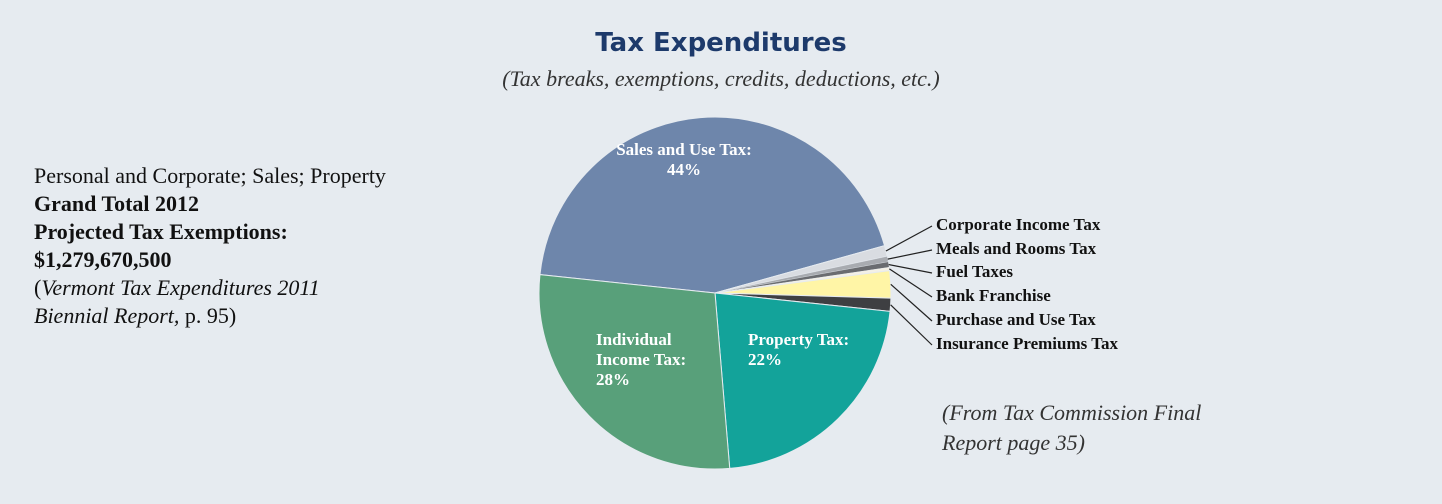  Describe the element at coordinates (103, 259) in the screenshot. I see `note: $1,279,670,500` at that location.